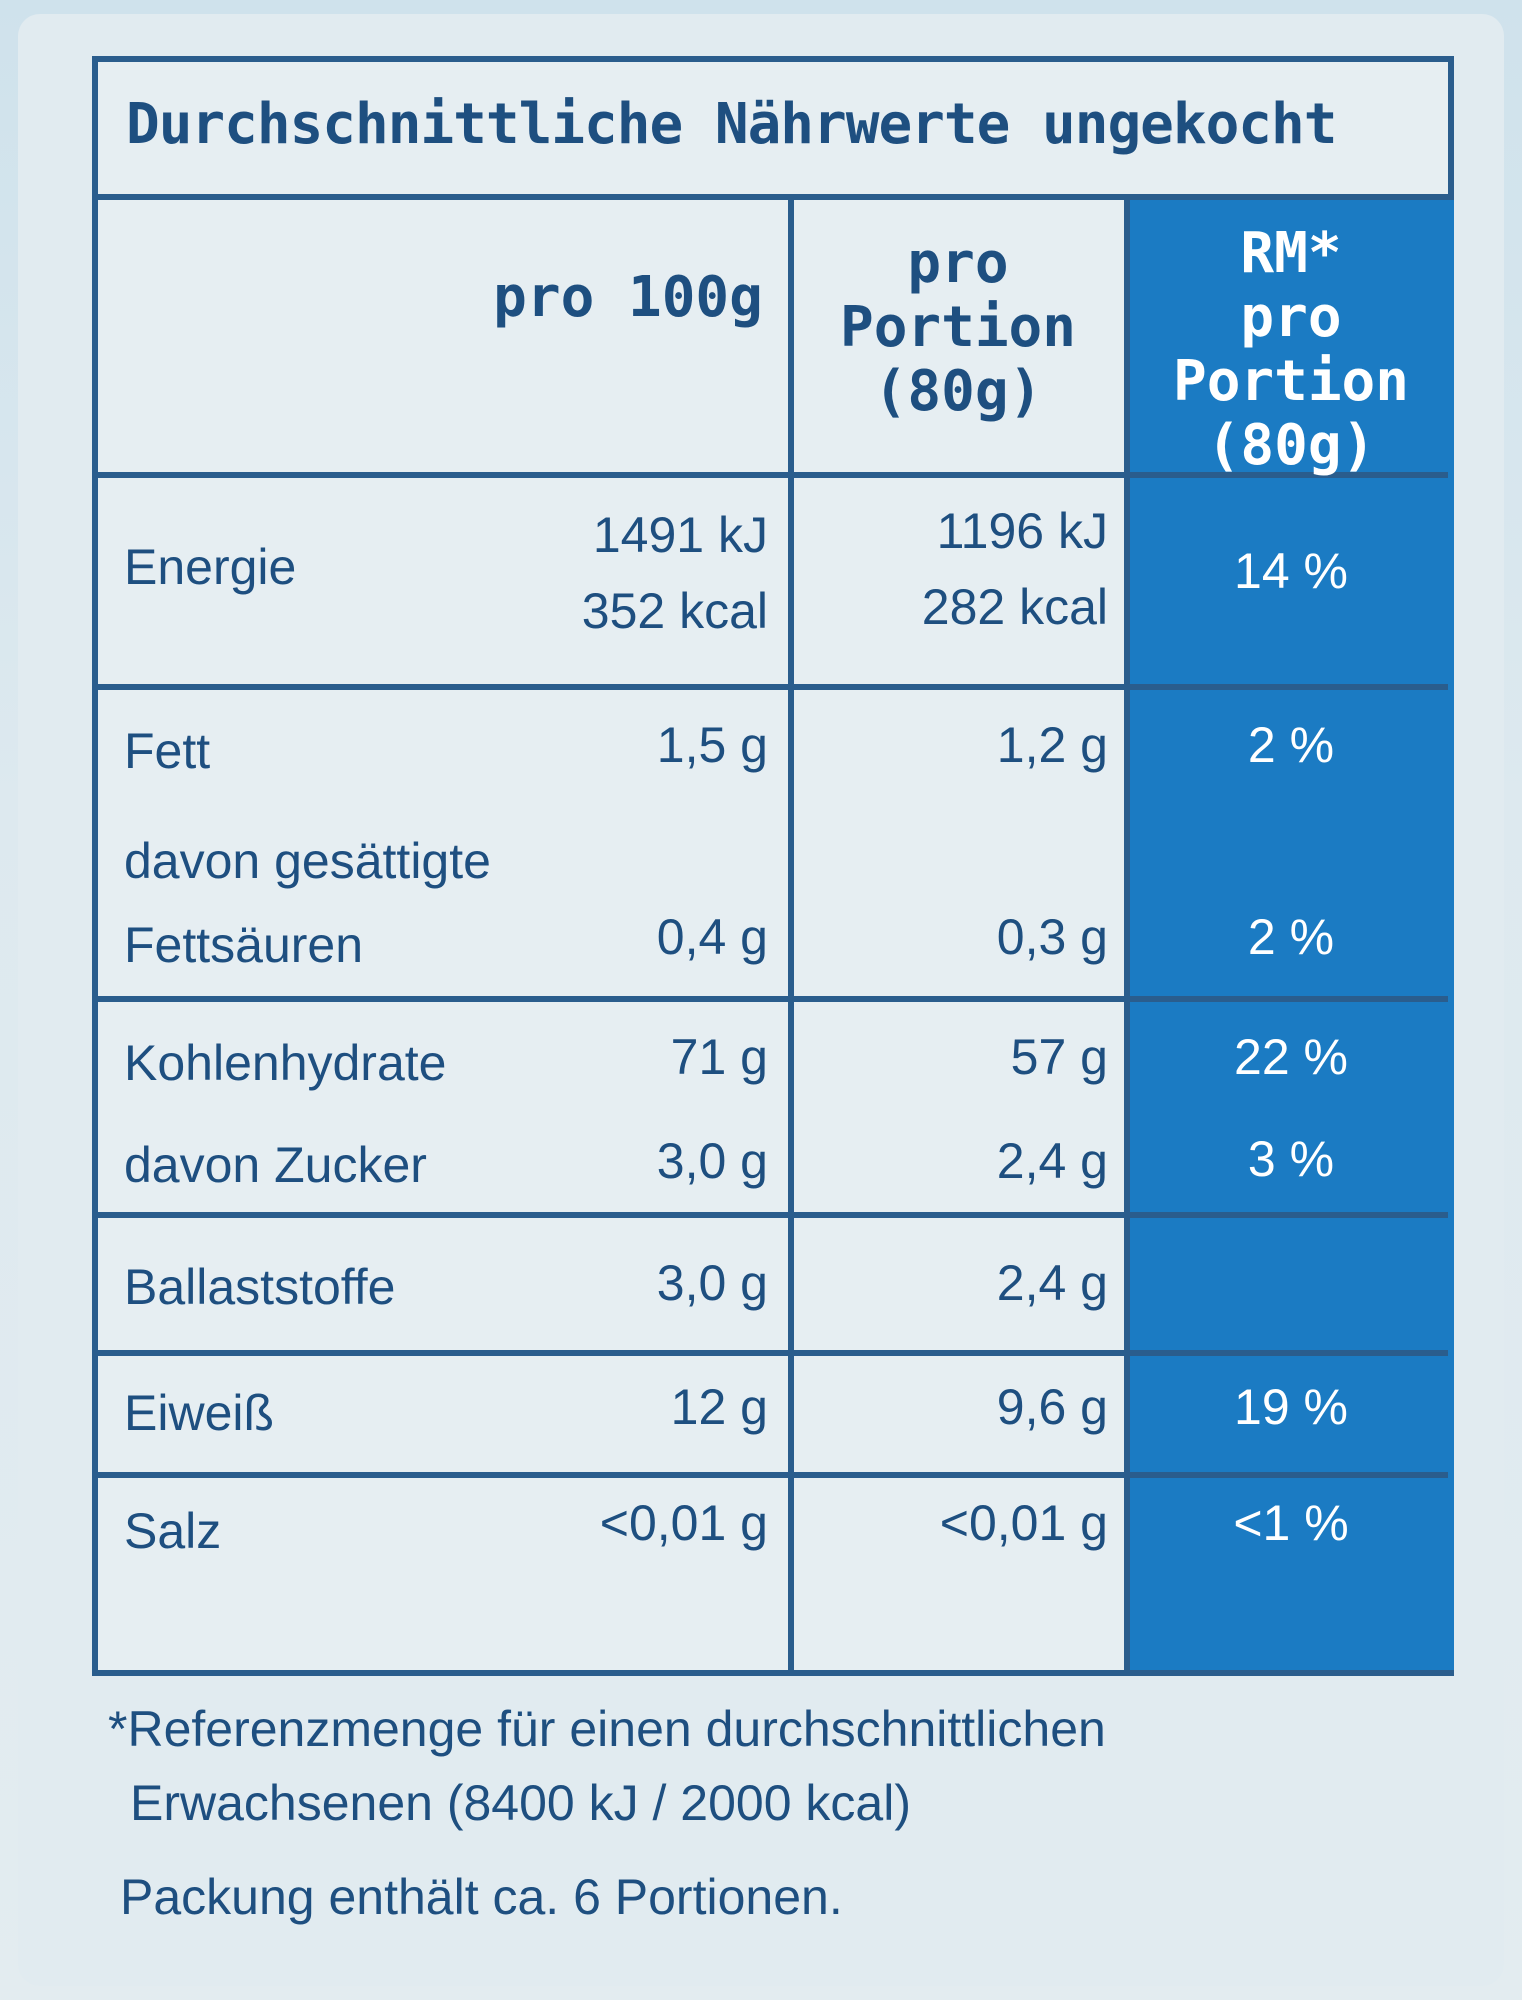 The height and width of the screenshot is (2000, 1522). What do you see at coordinates (1023, 1523) in the screenshot?
I see `salz-portion: <0,01 g` at bounding box center [1023, 1523].